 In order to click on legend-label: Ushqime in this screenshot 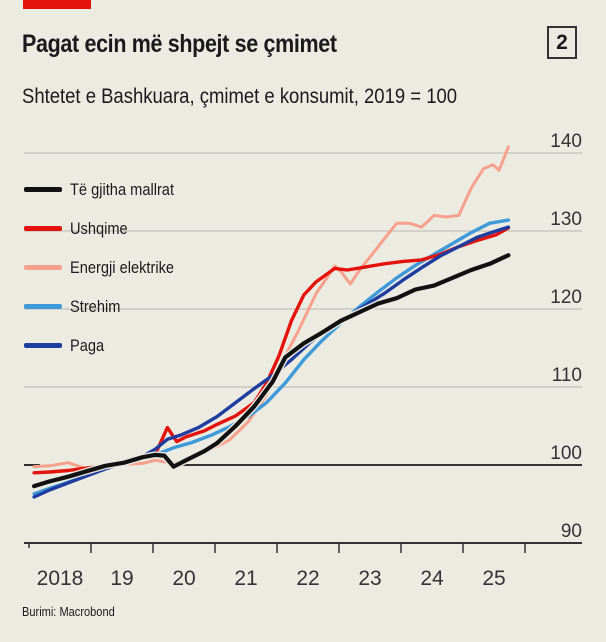, I will do `click(99, 228)`.